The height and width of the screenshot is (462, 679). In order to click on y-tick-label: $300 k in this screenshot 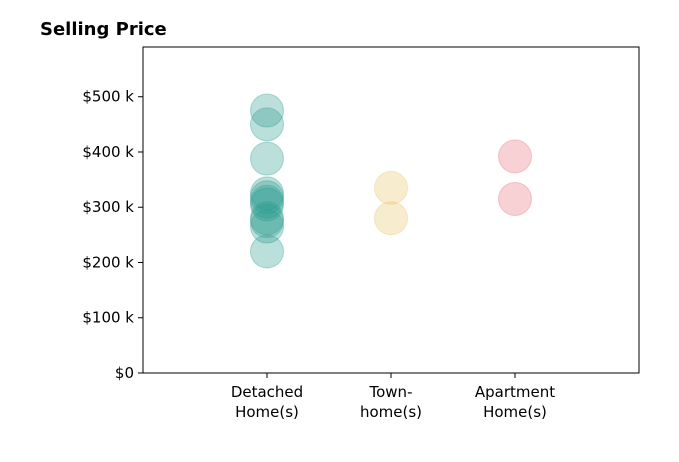, I will do `click(108, 207)`.